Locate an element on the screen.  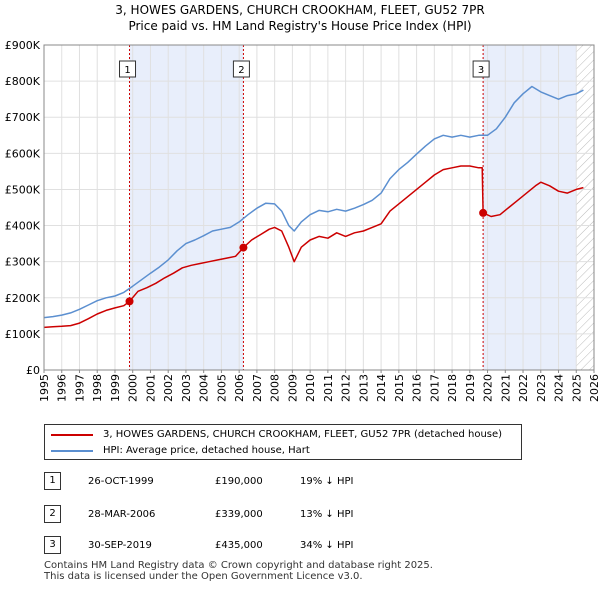
sale-marker-number: 3 is located at coordinates (481, 70).